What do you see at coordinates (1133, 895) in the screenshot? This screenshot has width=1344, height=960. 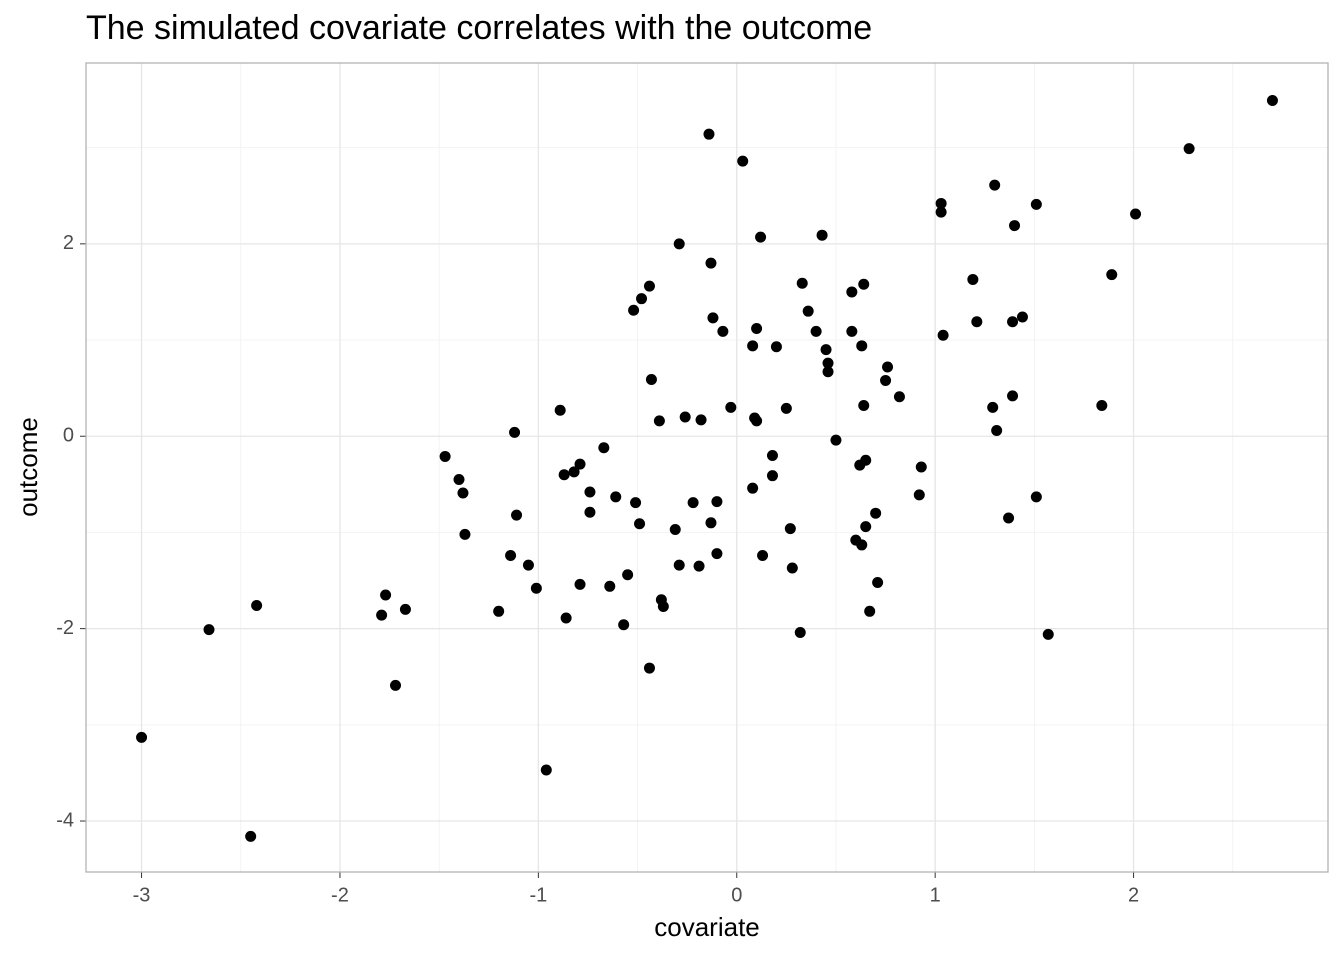 I see `x-tick-label: 2` at bounding box center [1133, 895].